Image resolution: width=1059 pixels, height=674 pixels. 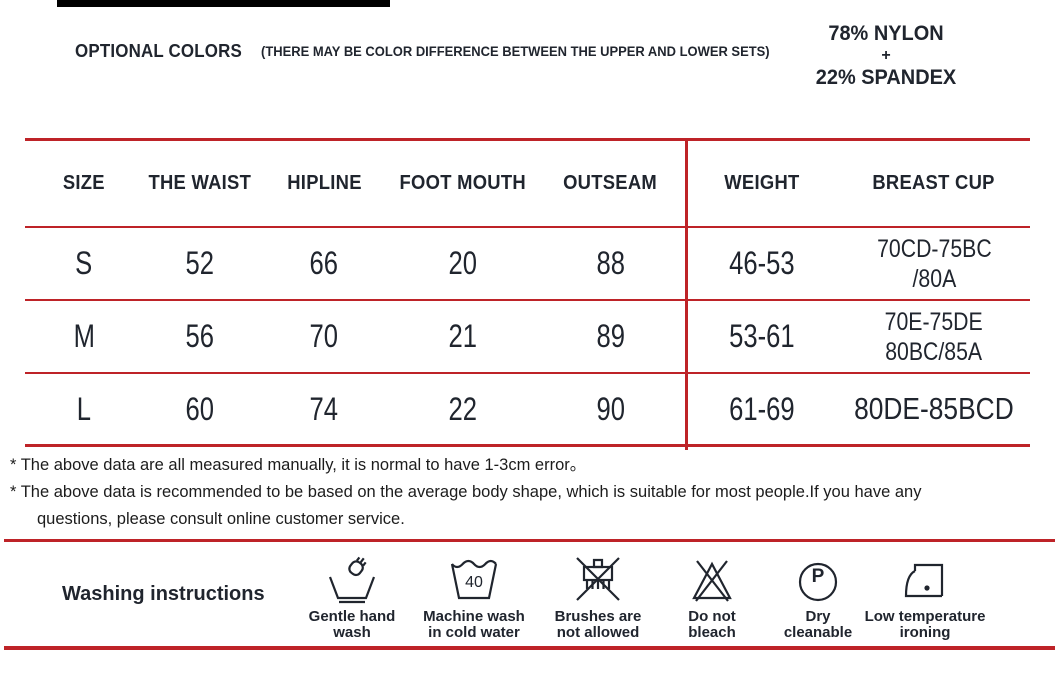 I want to click on cell-outseam: 89, so click(x=610, y=336).